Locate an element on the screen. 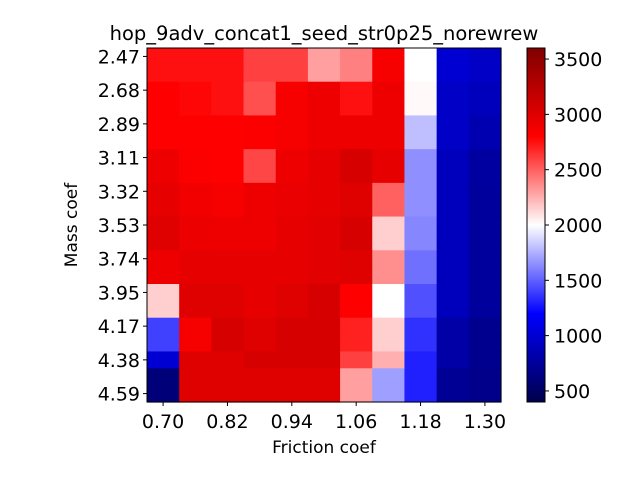  y-tick-label: 2.89 is located at coordinates (119, 125).